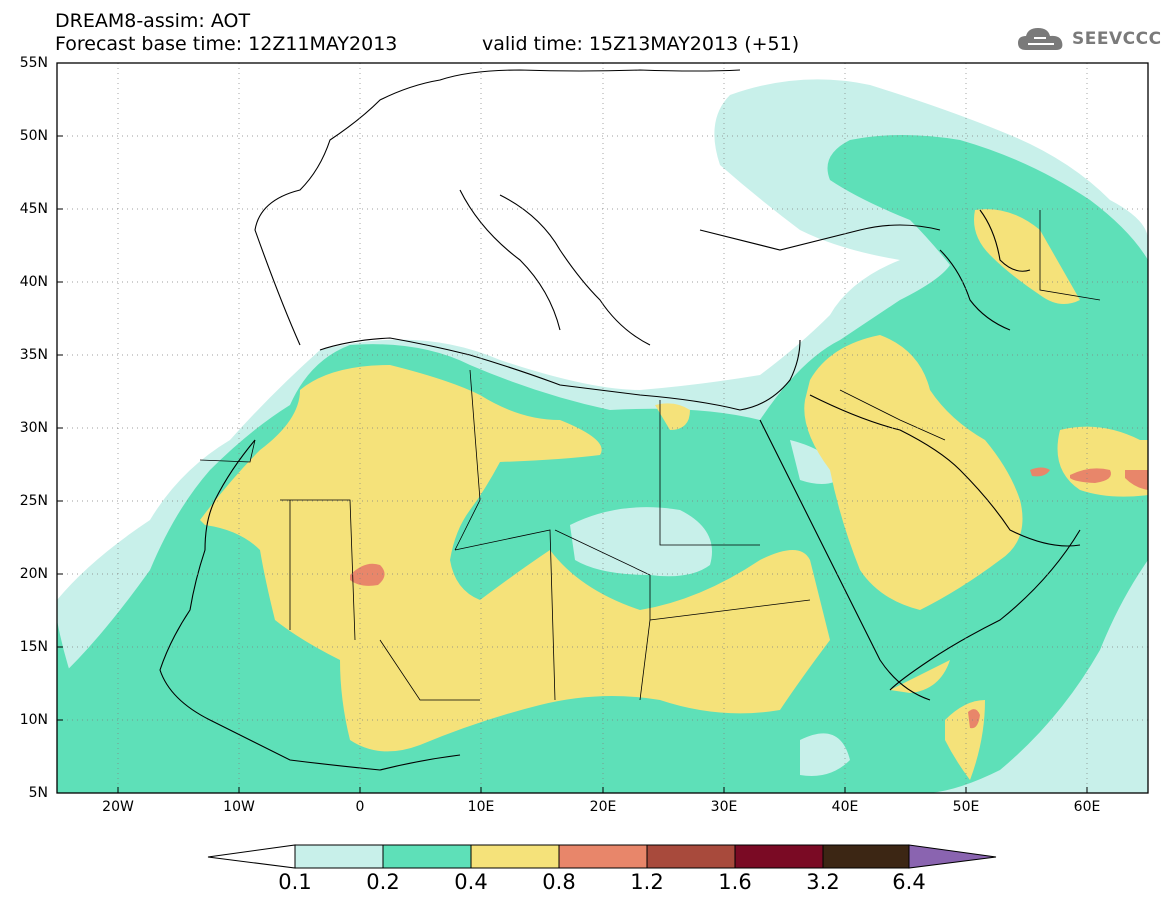 This screenshot has height=905, width=1165. What do you see at coordinates (966, 807) in the screenshot?
I see `lon-label: 50E` at bounding box center [966, 807].